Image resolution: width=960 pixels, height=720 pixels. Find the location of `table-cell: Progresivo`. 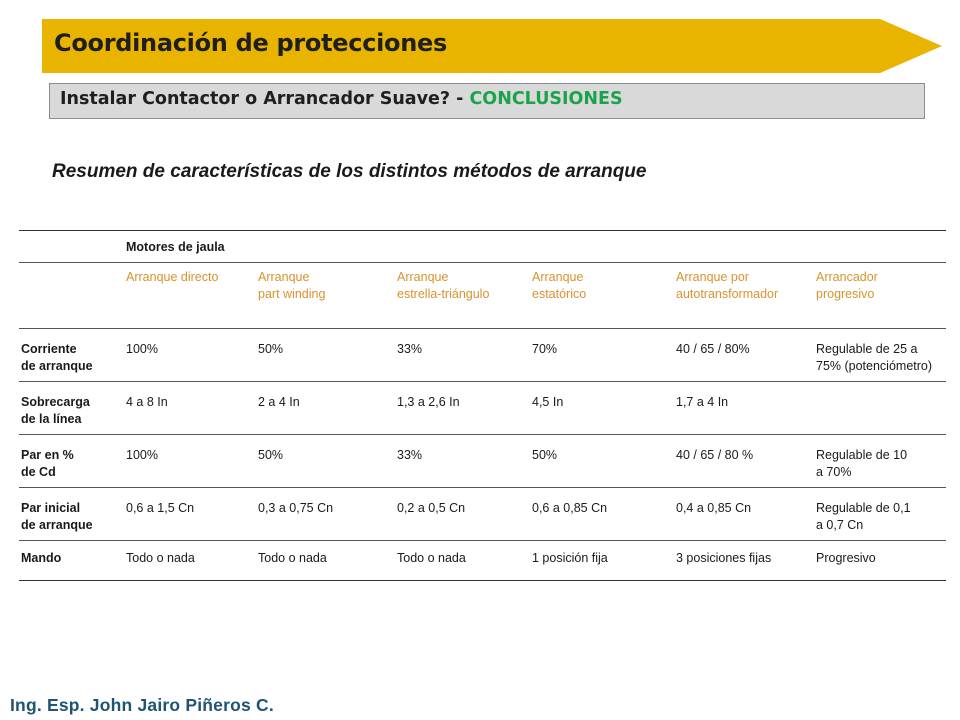

table-cell: Progresivo is located at coordinates (846, 558).